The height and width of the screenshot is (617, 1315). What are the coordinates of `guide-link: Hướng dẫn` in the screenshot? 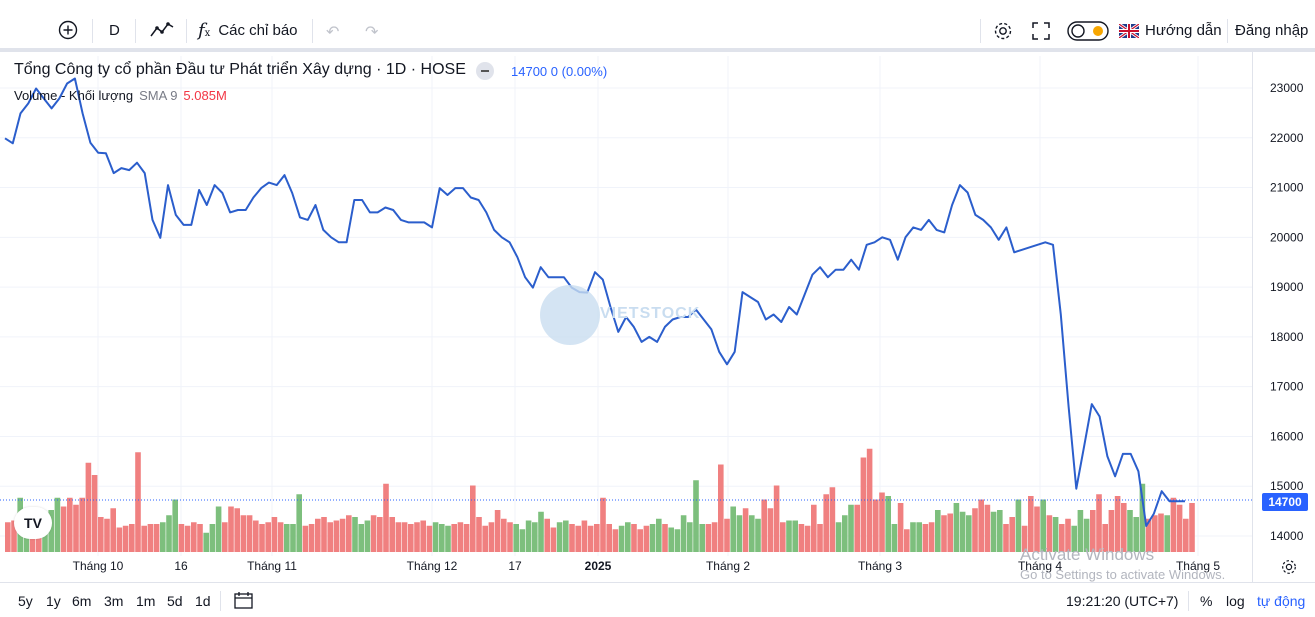 It's located at (1170, 30).